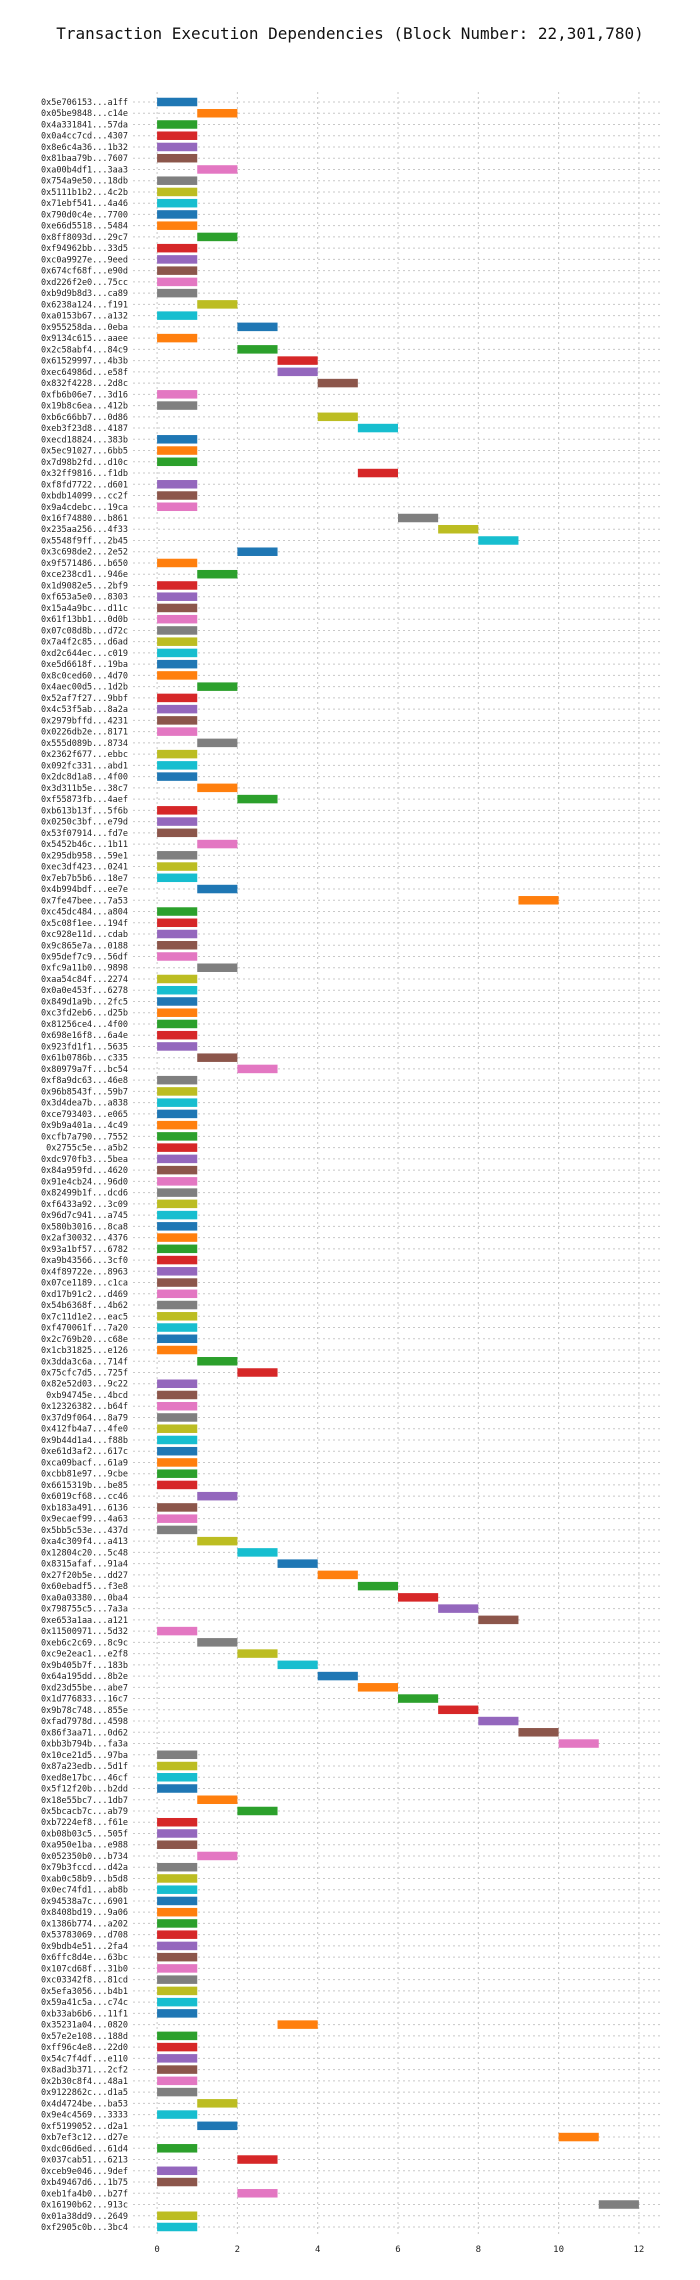  What do you see at coordinates (84, 1486) in the screenshot?
I see `transaction-label: 0x6615319b...be85` at bounding box center [84, 1486].